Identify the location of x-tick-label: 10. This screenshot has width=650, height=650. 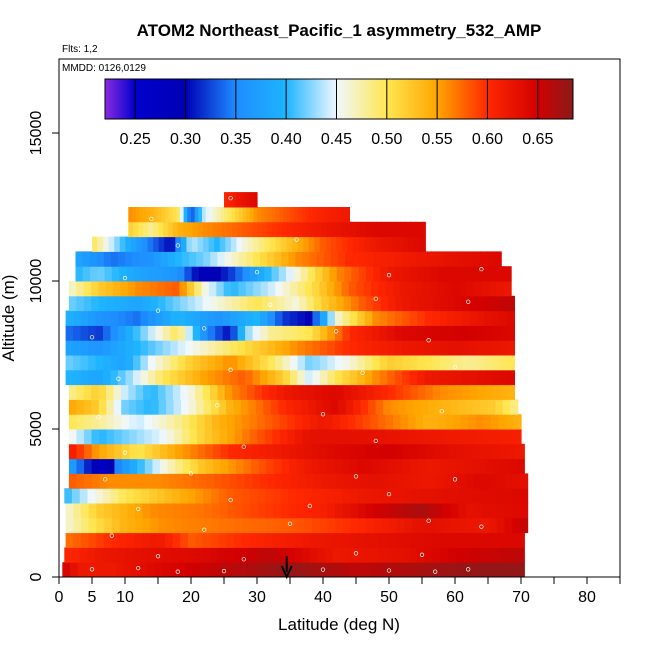
(125, 597).